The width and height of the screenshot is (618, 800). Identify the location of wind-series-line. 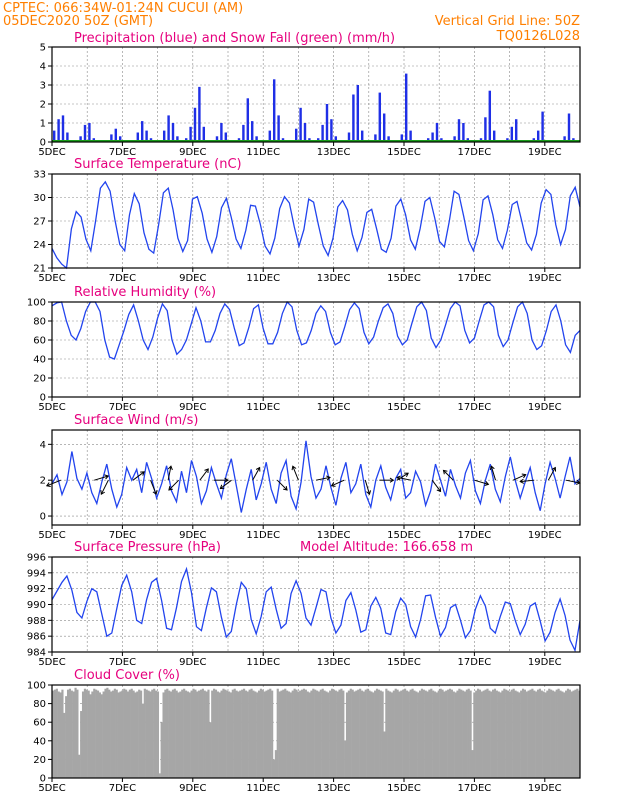
(316, 476).